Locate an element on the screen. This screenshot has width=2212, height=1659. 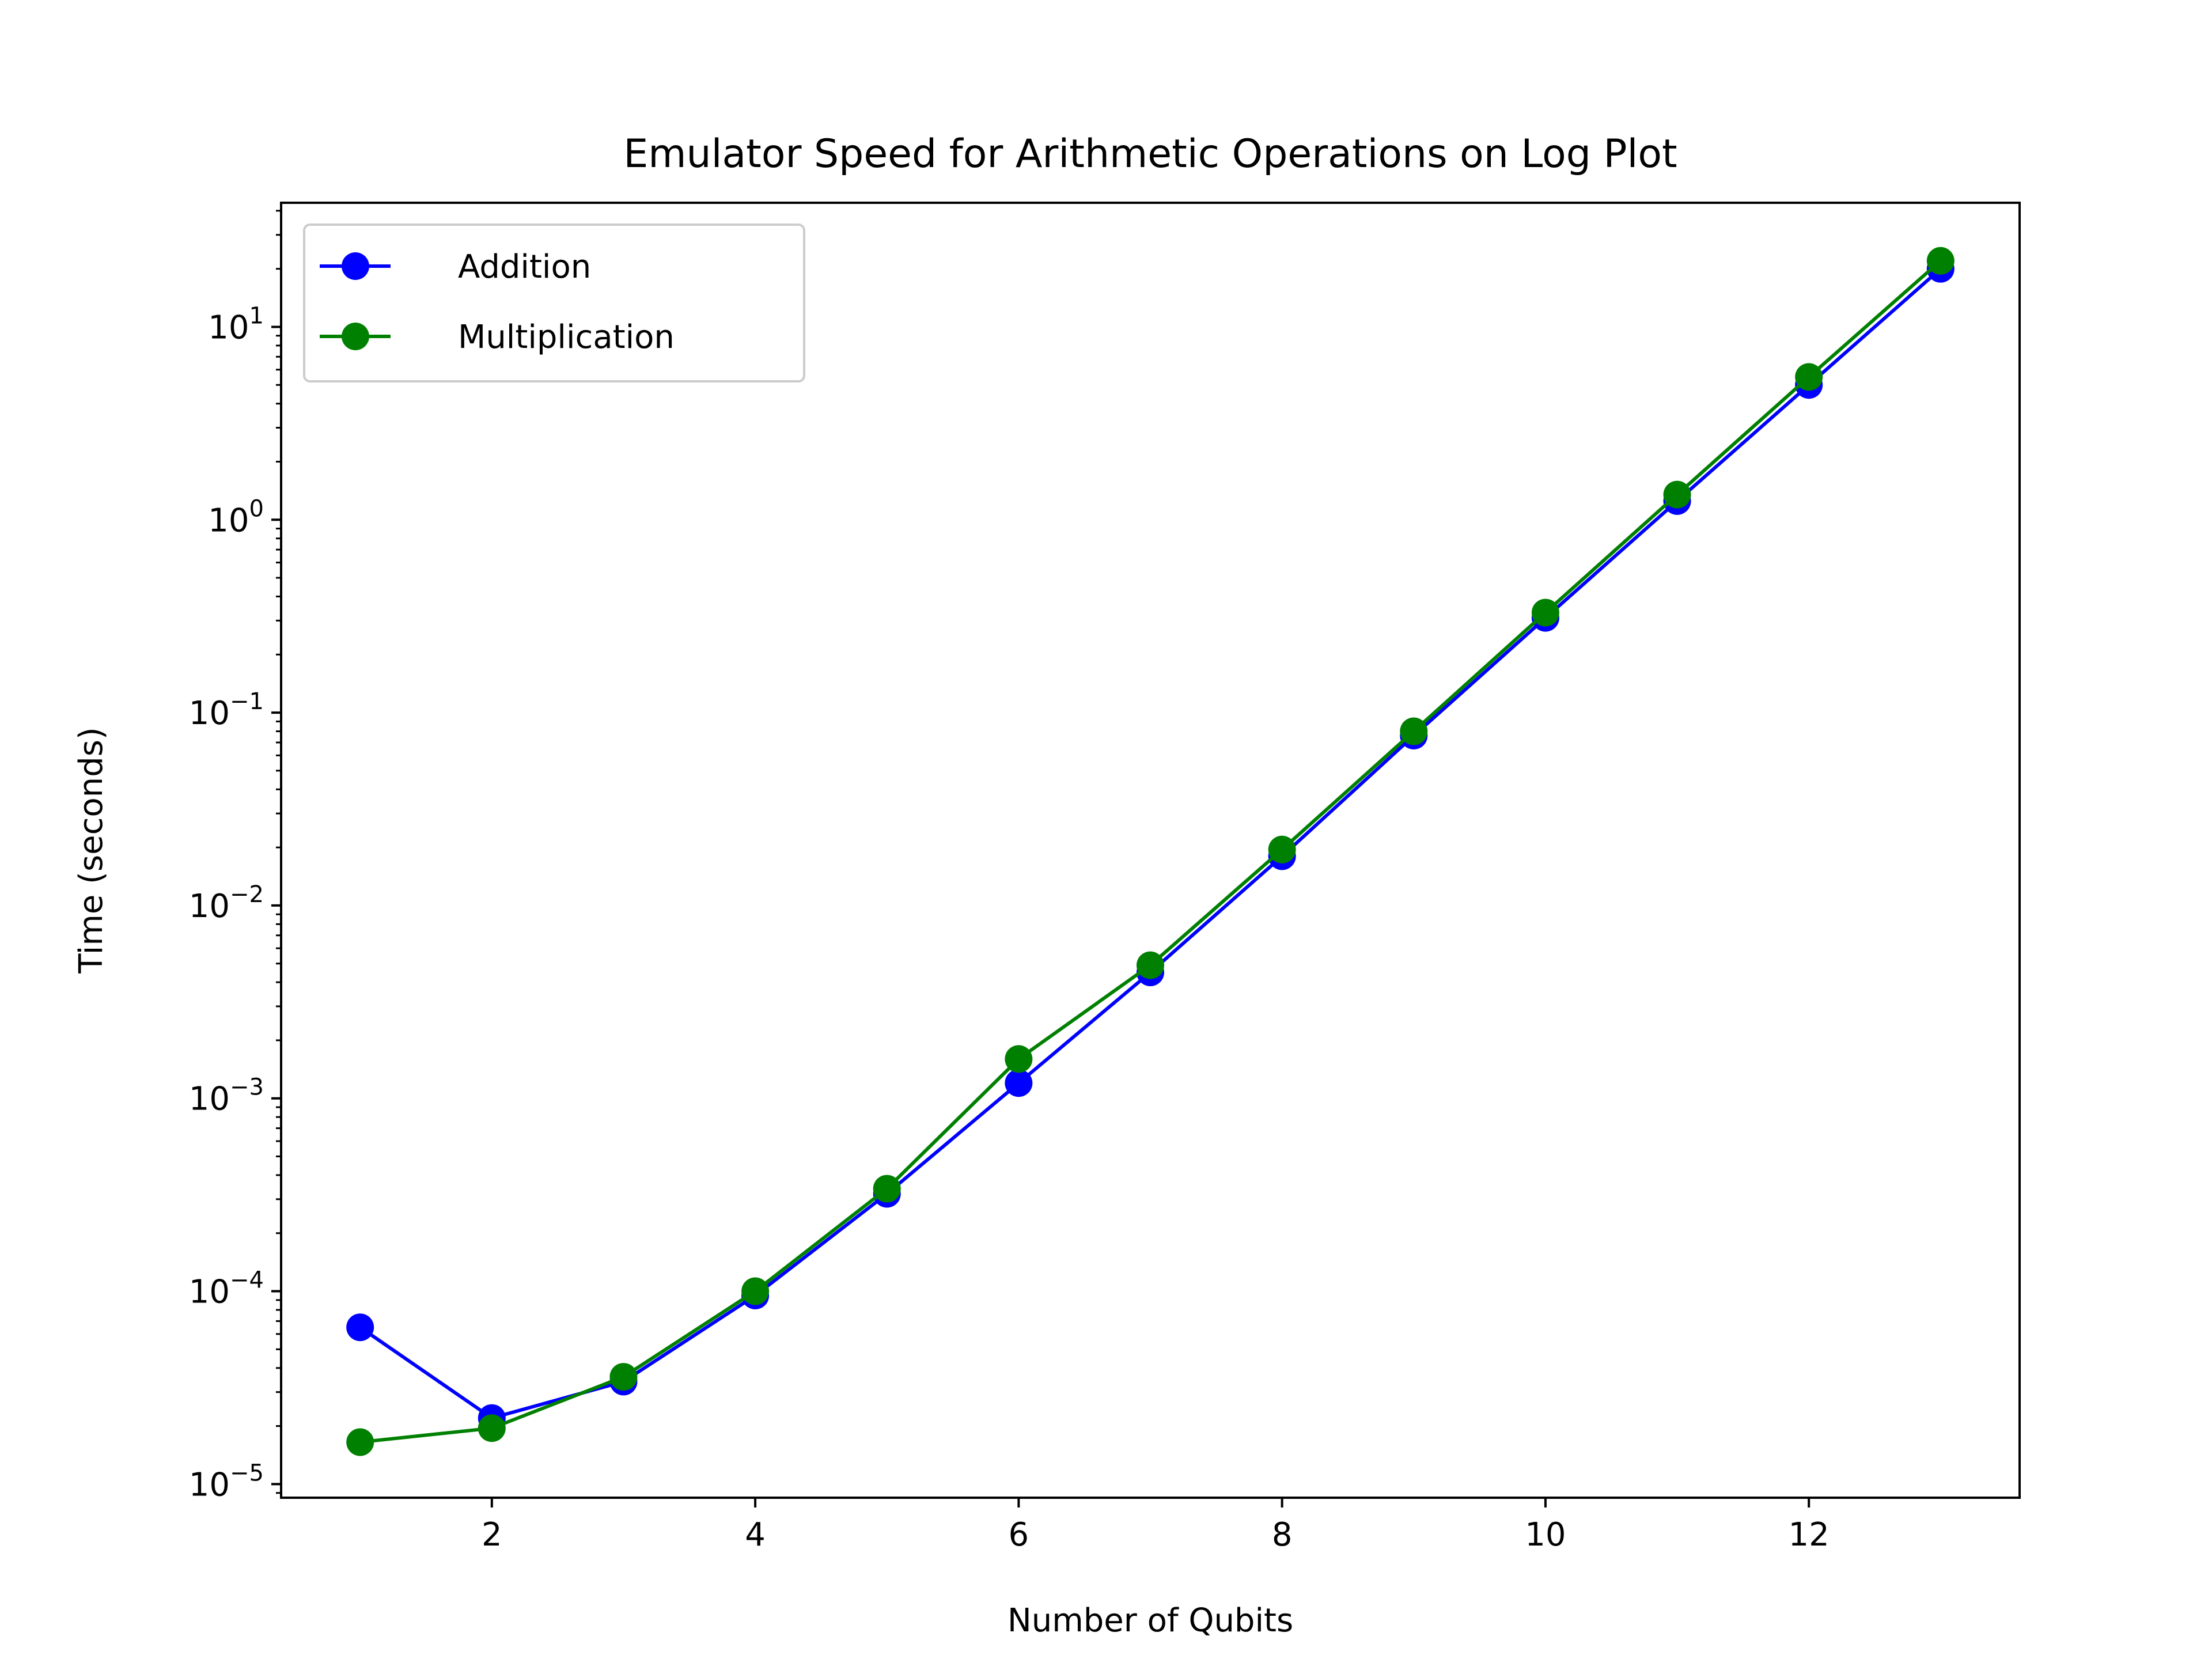
y-axis-ticks: 10⁻⁵ 10⁻⁴ 10⁻³ 10⁻² 10⁻¹ 10⁰ 10¹ is located at coordinates (235, 856).